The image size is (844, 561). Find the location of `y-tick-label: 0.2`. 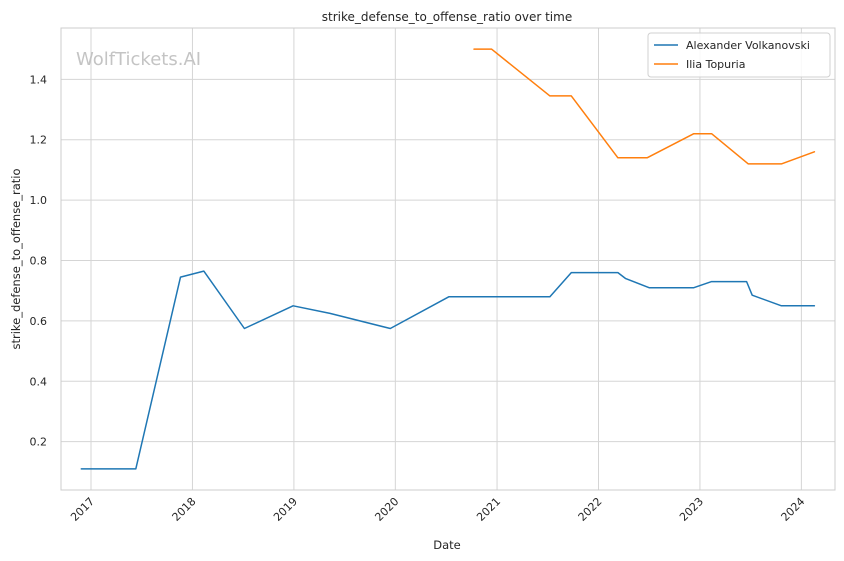

y-tick-label: 0.2 is located at coordinates (39, 442).